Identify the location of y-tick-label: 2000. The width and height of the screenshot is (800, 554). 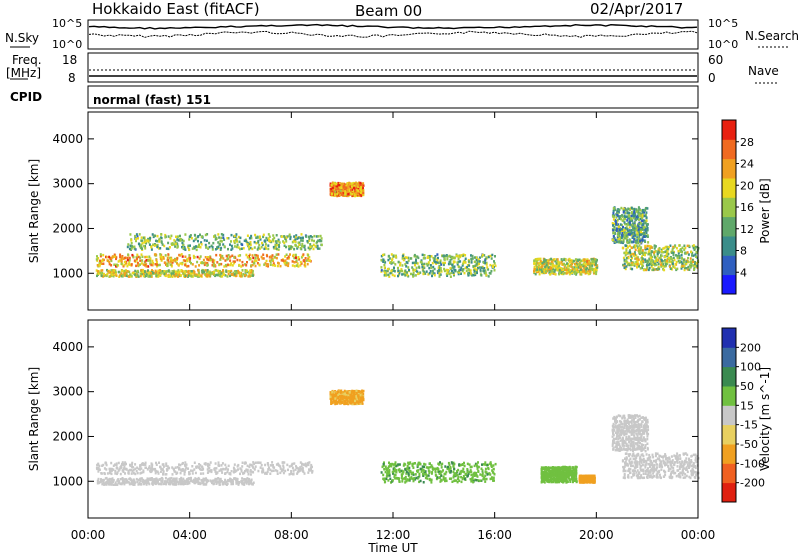
(67, 228).